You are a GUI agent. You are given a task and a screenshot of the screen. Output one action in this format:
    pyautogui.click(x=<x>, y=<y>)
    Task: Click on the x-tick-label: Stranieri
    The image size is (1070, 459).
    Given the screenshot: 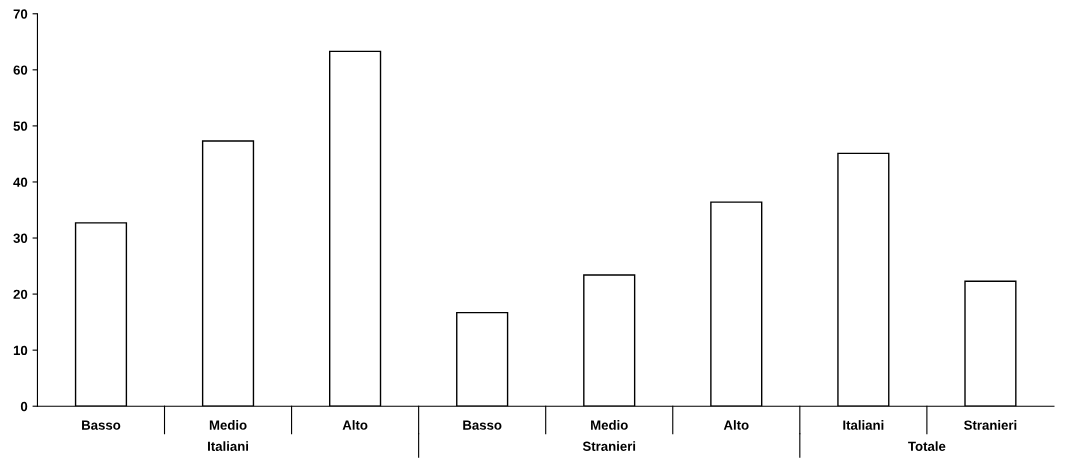 What is the action you would take?
    pyautogui.click(x=990, y=425)
    